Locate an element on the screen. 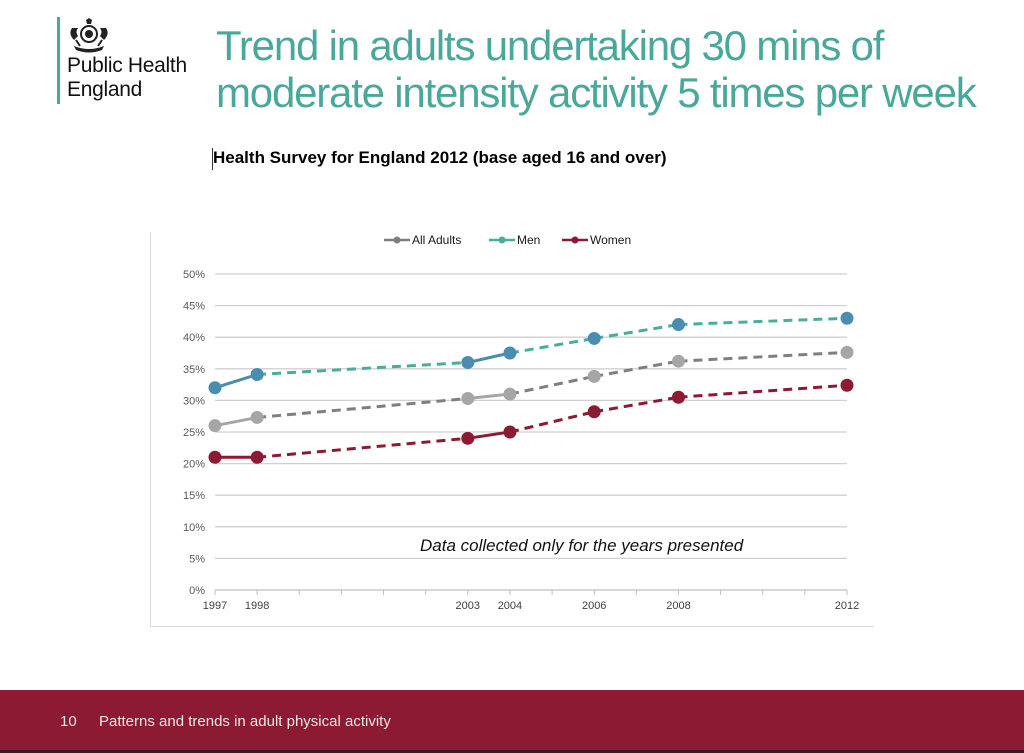  legend: All Adults Men Women is located at coordinates (507, 240).